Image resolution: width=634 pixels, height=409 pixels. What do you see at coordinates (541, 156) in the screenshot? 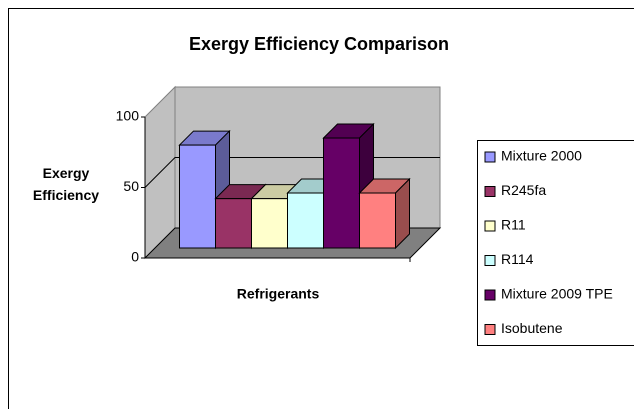
I see `legend-label: Mixture 2000` at bounding box center [541, 156].